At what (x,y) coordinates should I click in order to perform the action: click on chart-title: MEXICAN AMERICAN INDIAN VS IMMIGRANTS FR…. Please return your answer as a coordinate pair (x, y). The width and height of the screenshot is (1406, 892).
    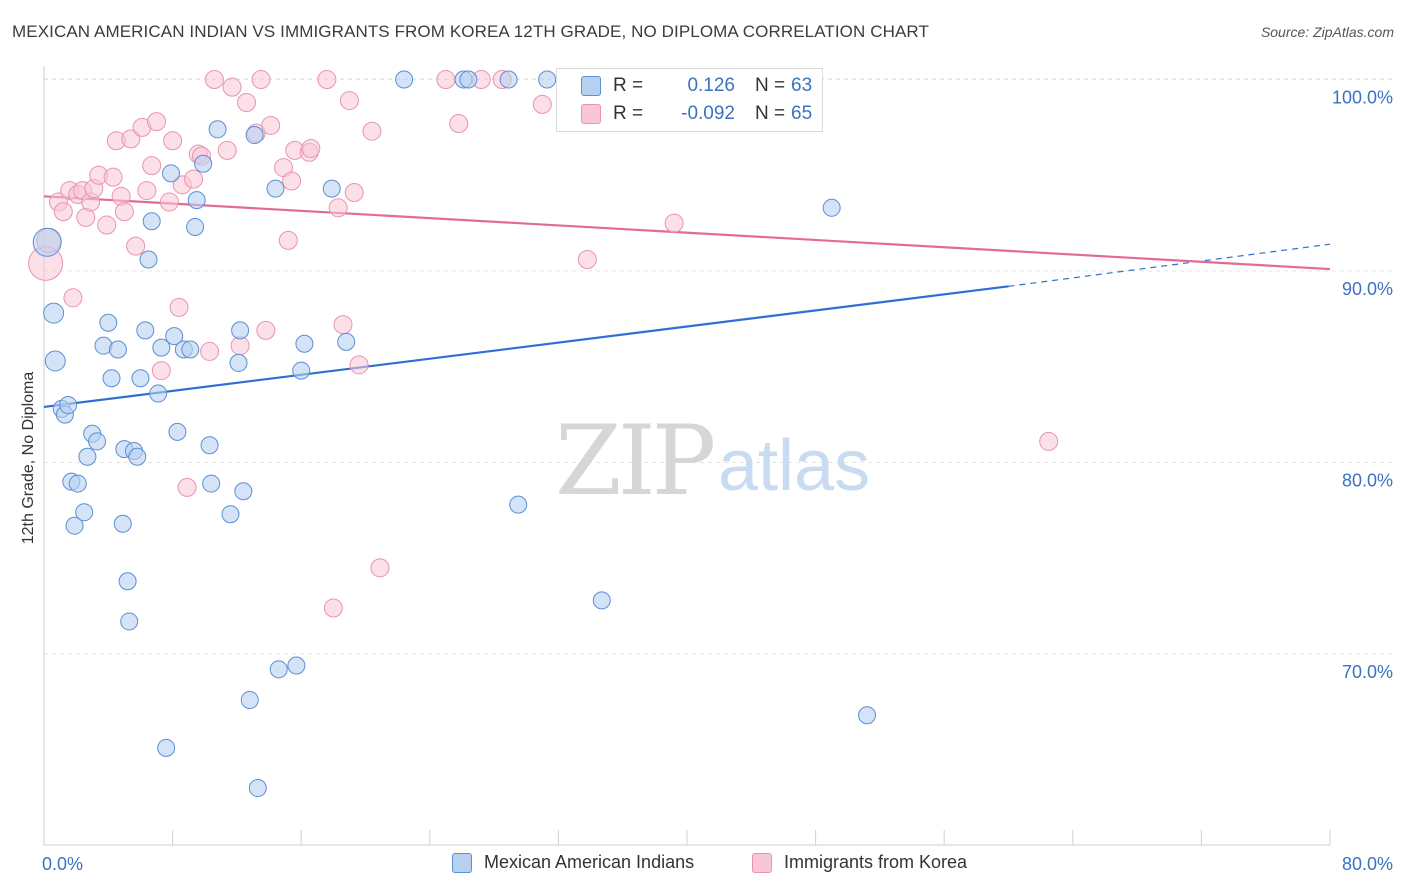
    Looking at the image, I should click on (470, 31).